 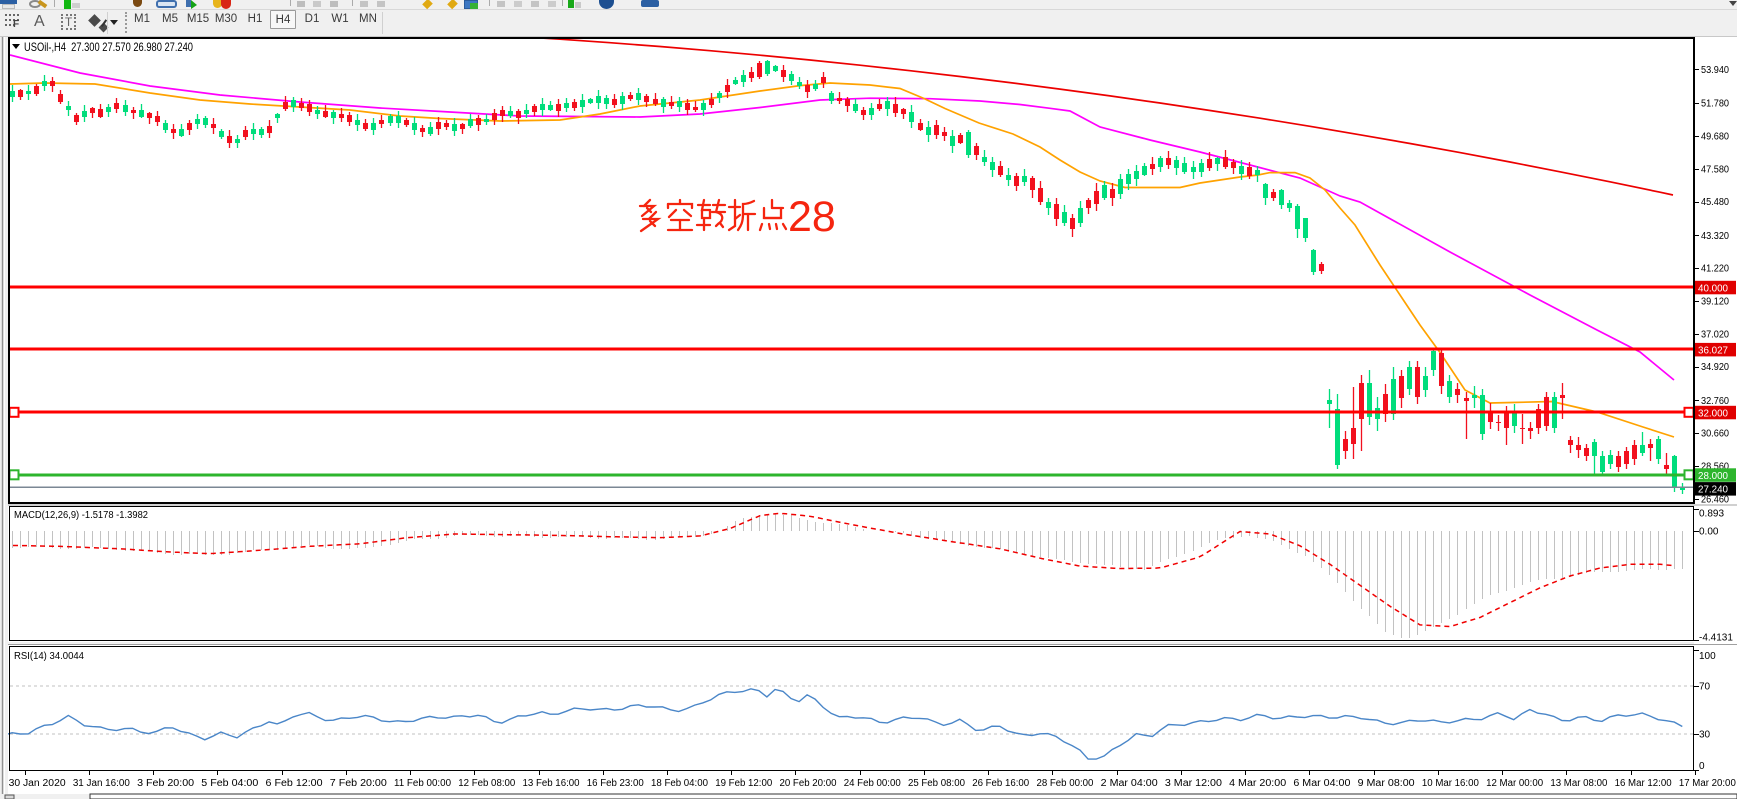 I want to click on svg-text: 16 Mar 12:00, so click(x=1643, y=783).